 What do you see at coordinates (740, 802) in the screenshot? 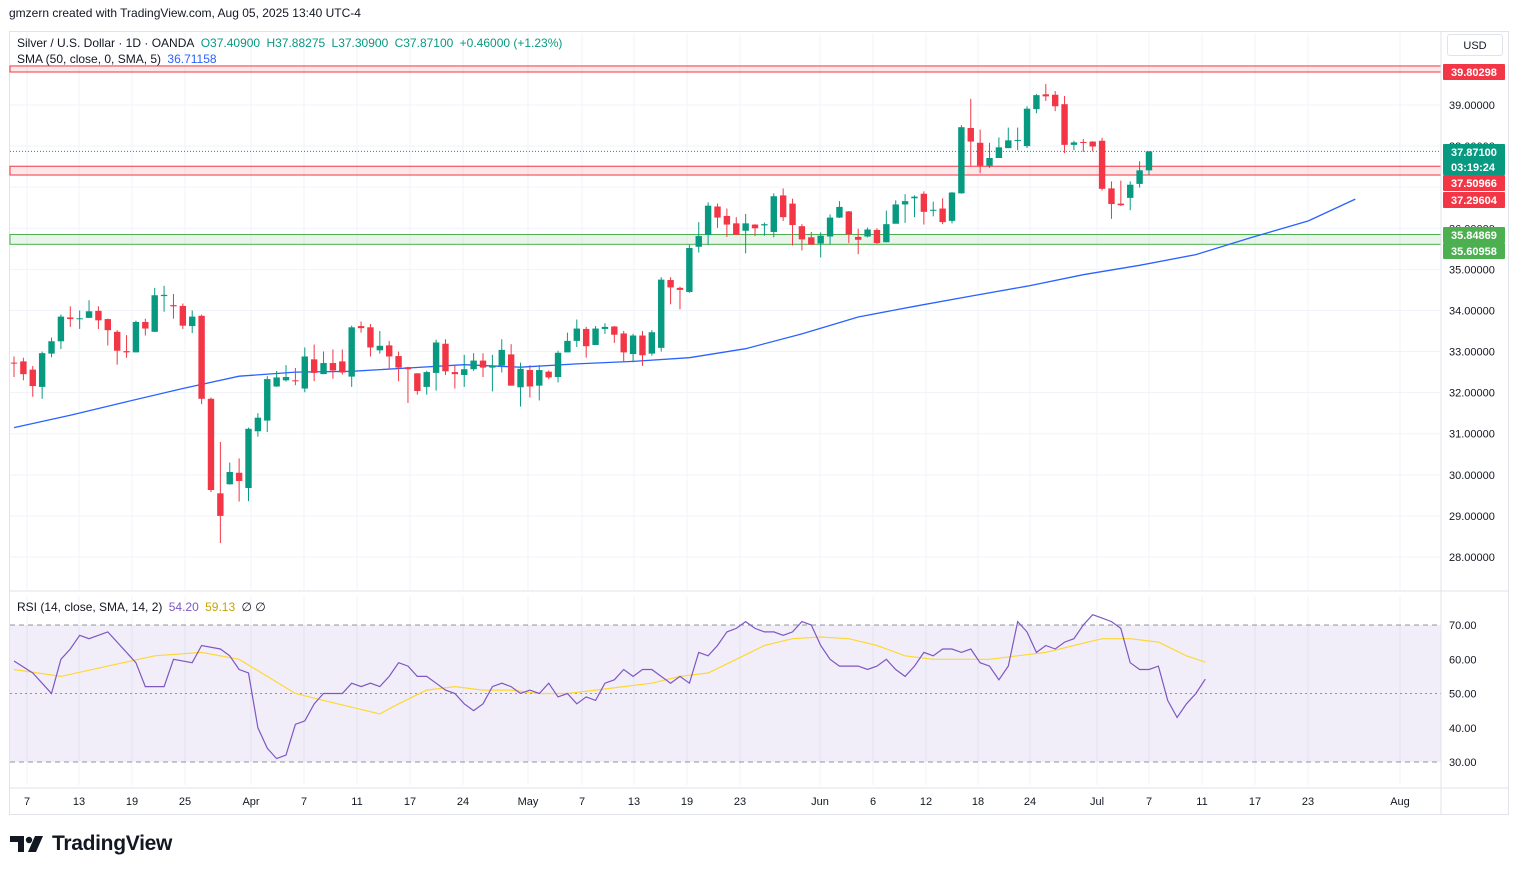
I see `time-axis-label: 23` at bounding box center [740, 802].